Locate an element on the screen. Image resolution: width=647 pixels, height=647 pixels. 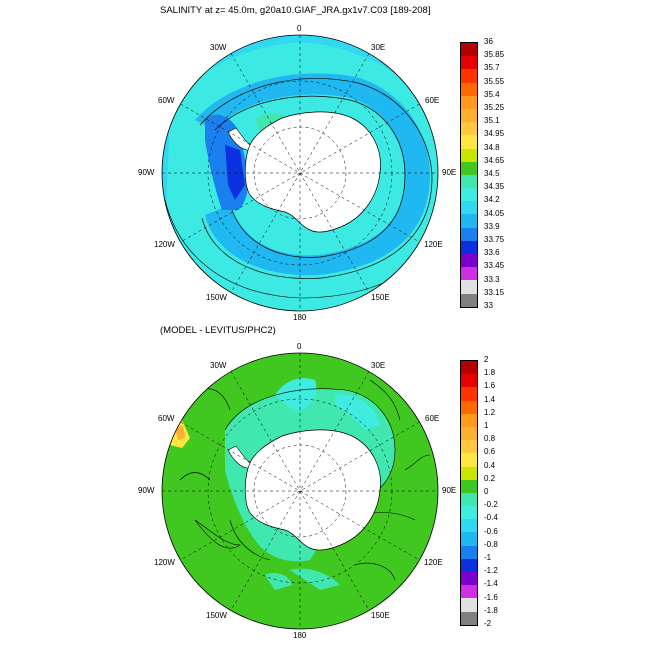
colorbar-tick-label: -1.4 is located at coordinates (491, 583).